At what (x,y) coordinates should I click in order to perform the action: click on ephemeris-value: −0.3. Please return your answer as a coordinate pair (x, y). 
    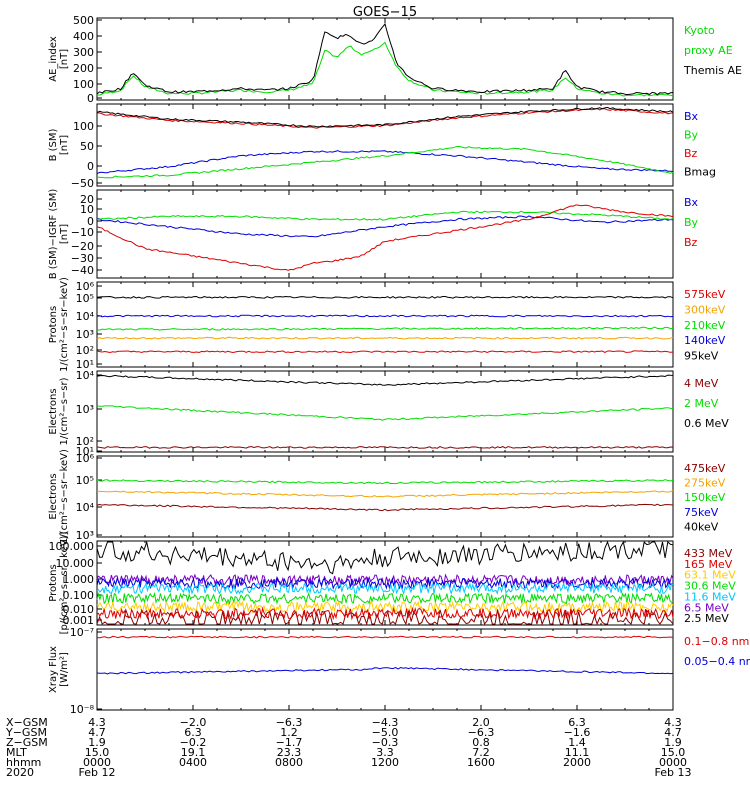
    Looking at the image, I should click on (385, 742).